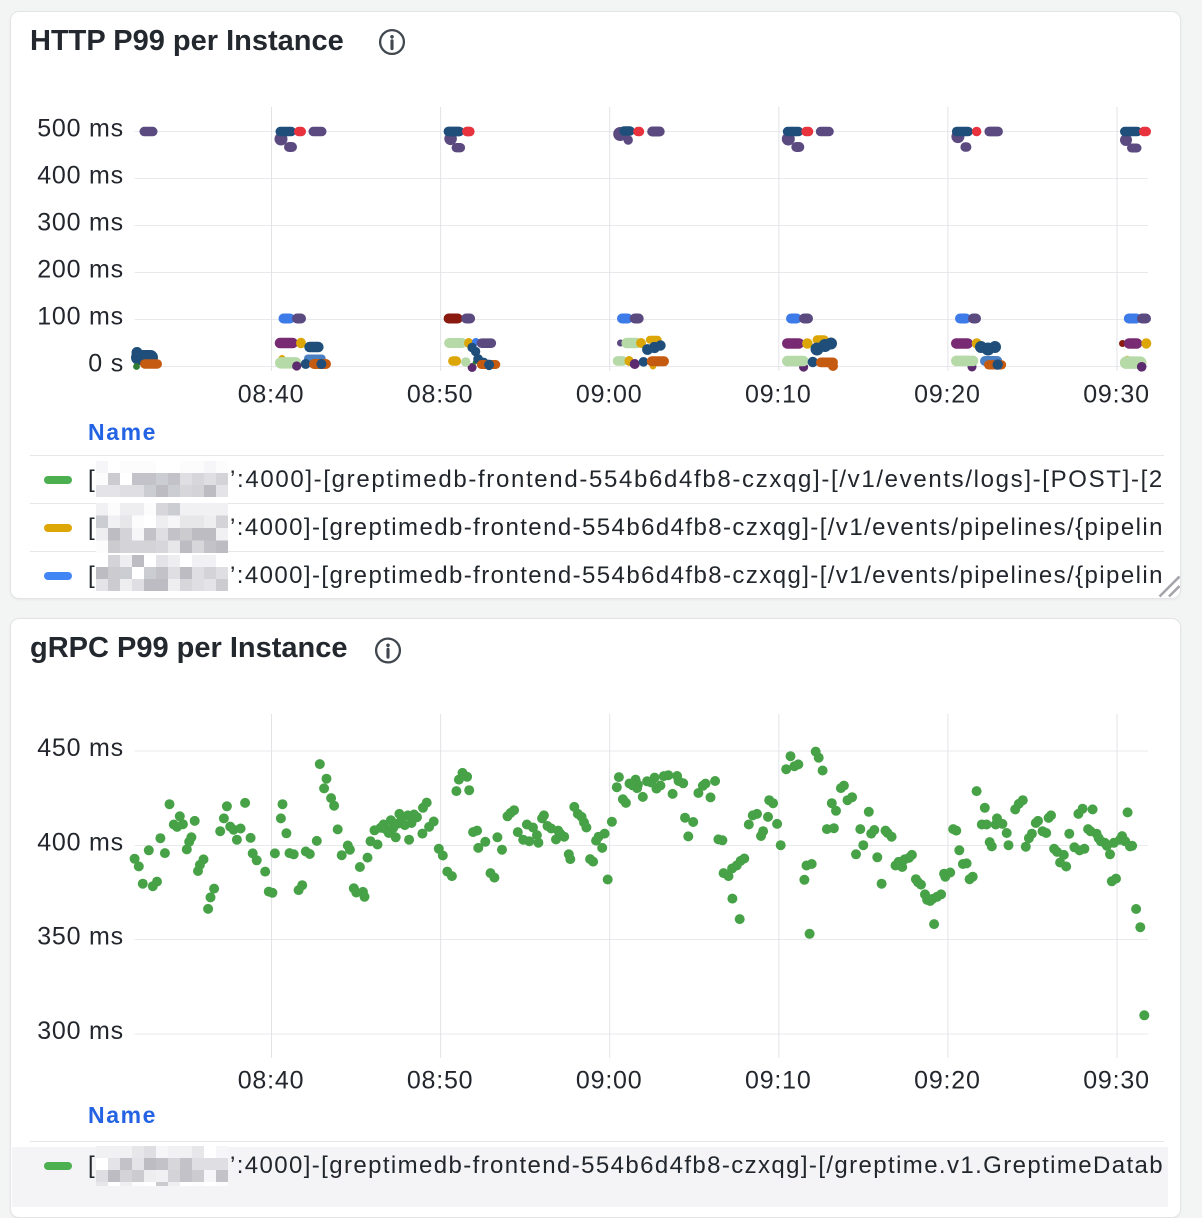  I want to click on svg-text: 450 ms, so click(80, 748).